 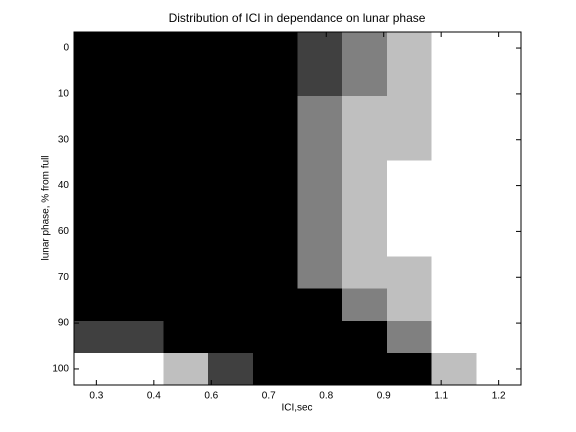 What do you see at coordinates (64, 94) in the screenshot?
I see `y-tick-label: 10` at bounding box center [64, 94].